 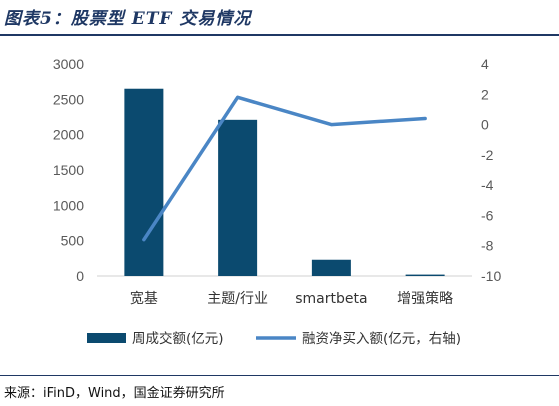 I want to click on category-label: 宽基, so click(x=144, y=298).